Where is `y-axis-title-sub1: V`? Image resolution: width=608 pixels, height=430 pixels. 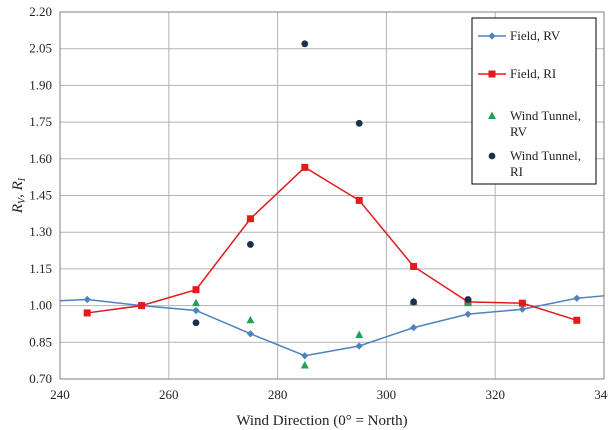 y-axis-title-sub1: V is located at coordinates (22, 200).